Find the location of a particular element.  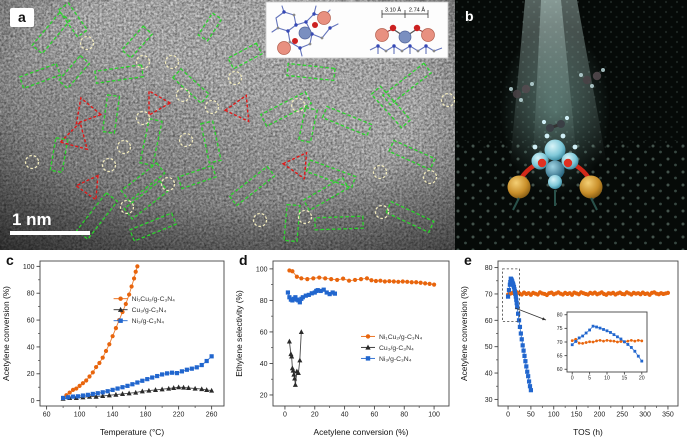

acetylene-molecule is located at coordinates (592, 78).